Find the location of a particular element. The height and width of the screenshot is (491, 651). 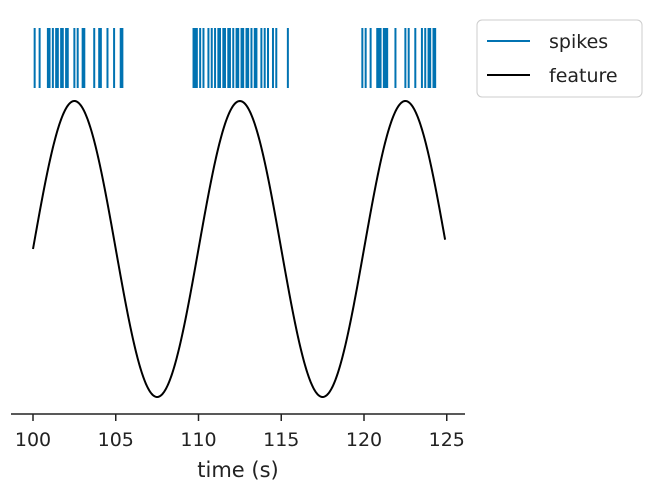

x-tick-label: 110 is located at coordinates (198, 440).